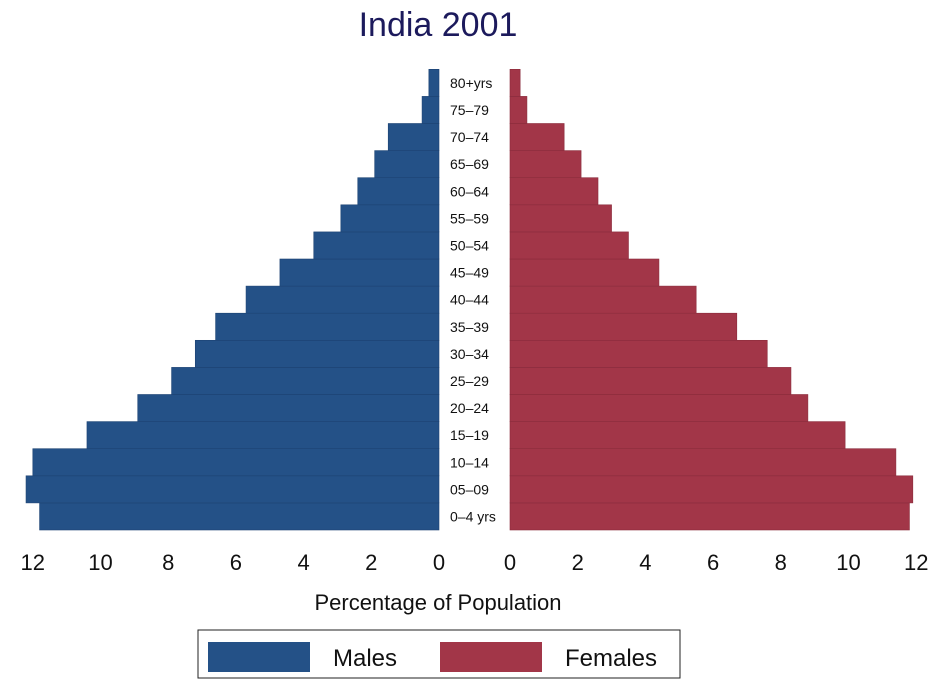  Describe the element at coordinates (303, 562) in the screenshot. I see `x-tick-left-4: 4` at that location.